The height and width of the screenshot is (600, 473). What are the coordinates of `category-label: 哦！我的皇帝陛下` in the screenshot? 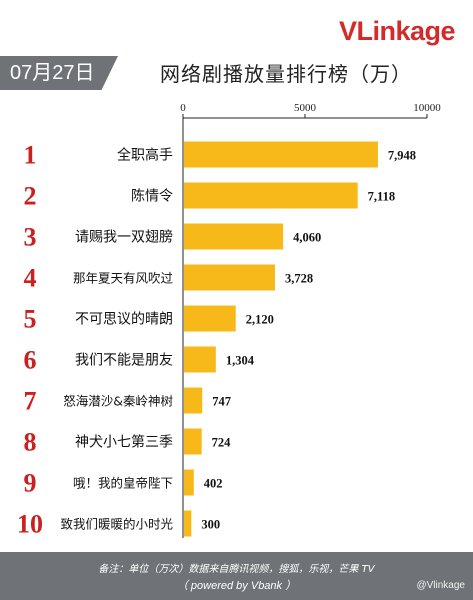 It's located at (123, 483).